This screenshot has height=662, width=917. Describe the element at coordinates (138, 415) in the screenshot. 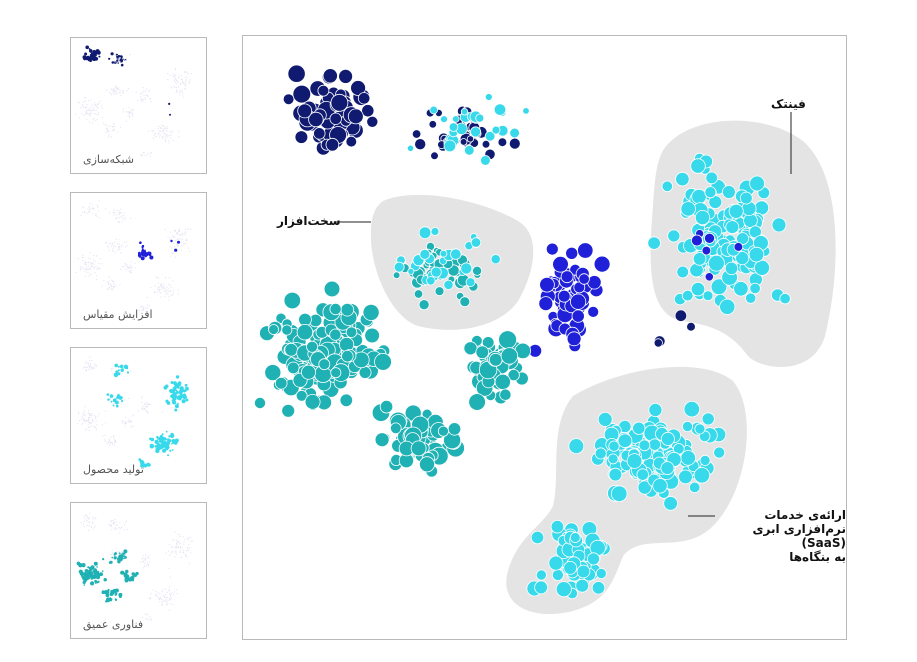

I see `thumbnail-product: تولید محصول` at that location.